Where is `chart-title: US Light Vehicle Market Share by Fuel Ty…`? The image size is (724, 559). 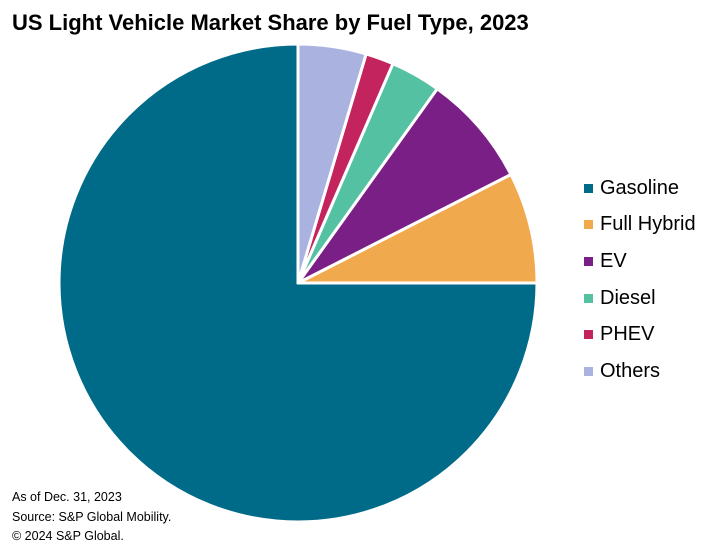
chart-title: US Light Vehicle Market Share by Fuel Ty… is located at coordinates (270, 22).